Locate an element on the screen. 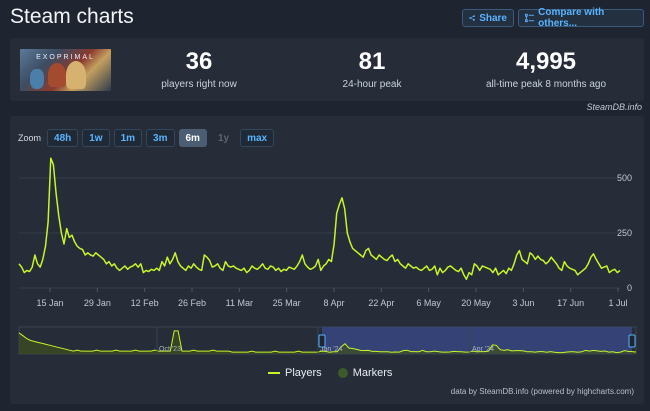 The image size is (650, 411). zoom-48h-button: 48h is located at coordinates (63, 138).